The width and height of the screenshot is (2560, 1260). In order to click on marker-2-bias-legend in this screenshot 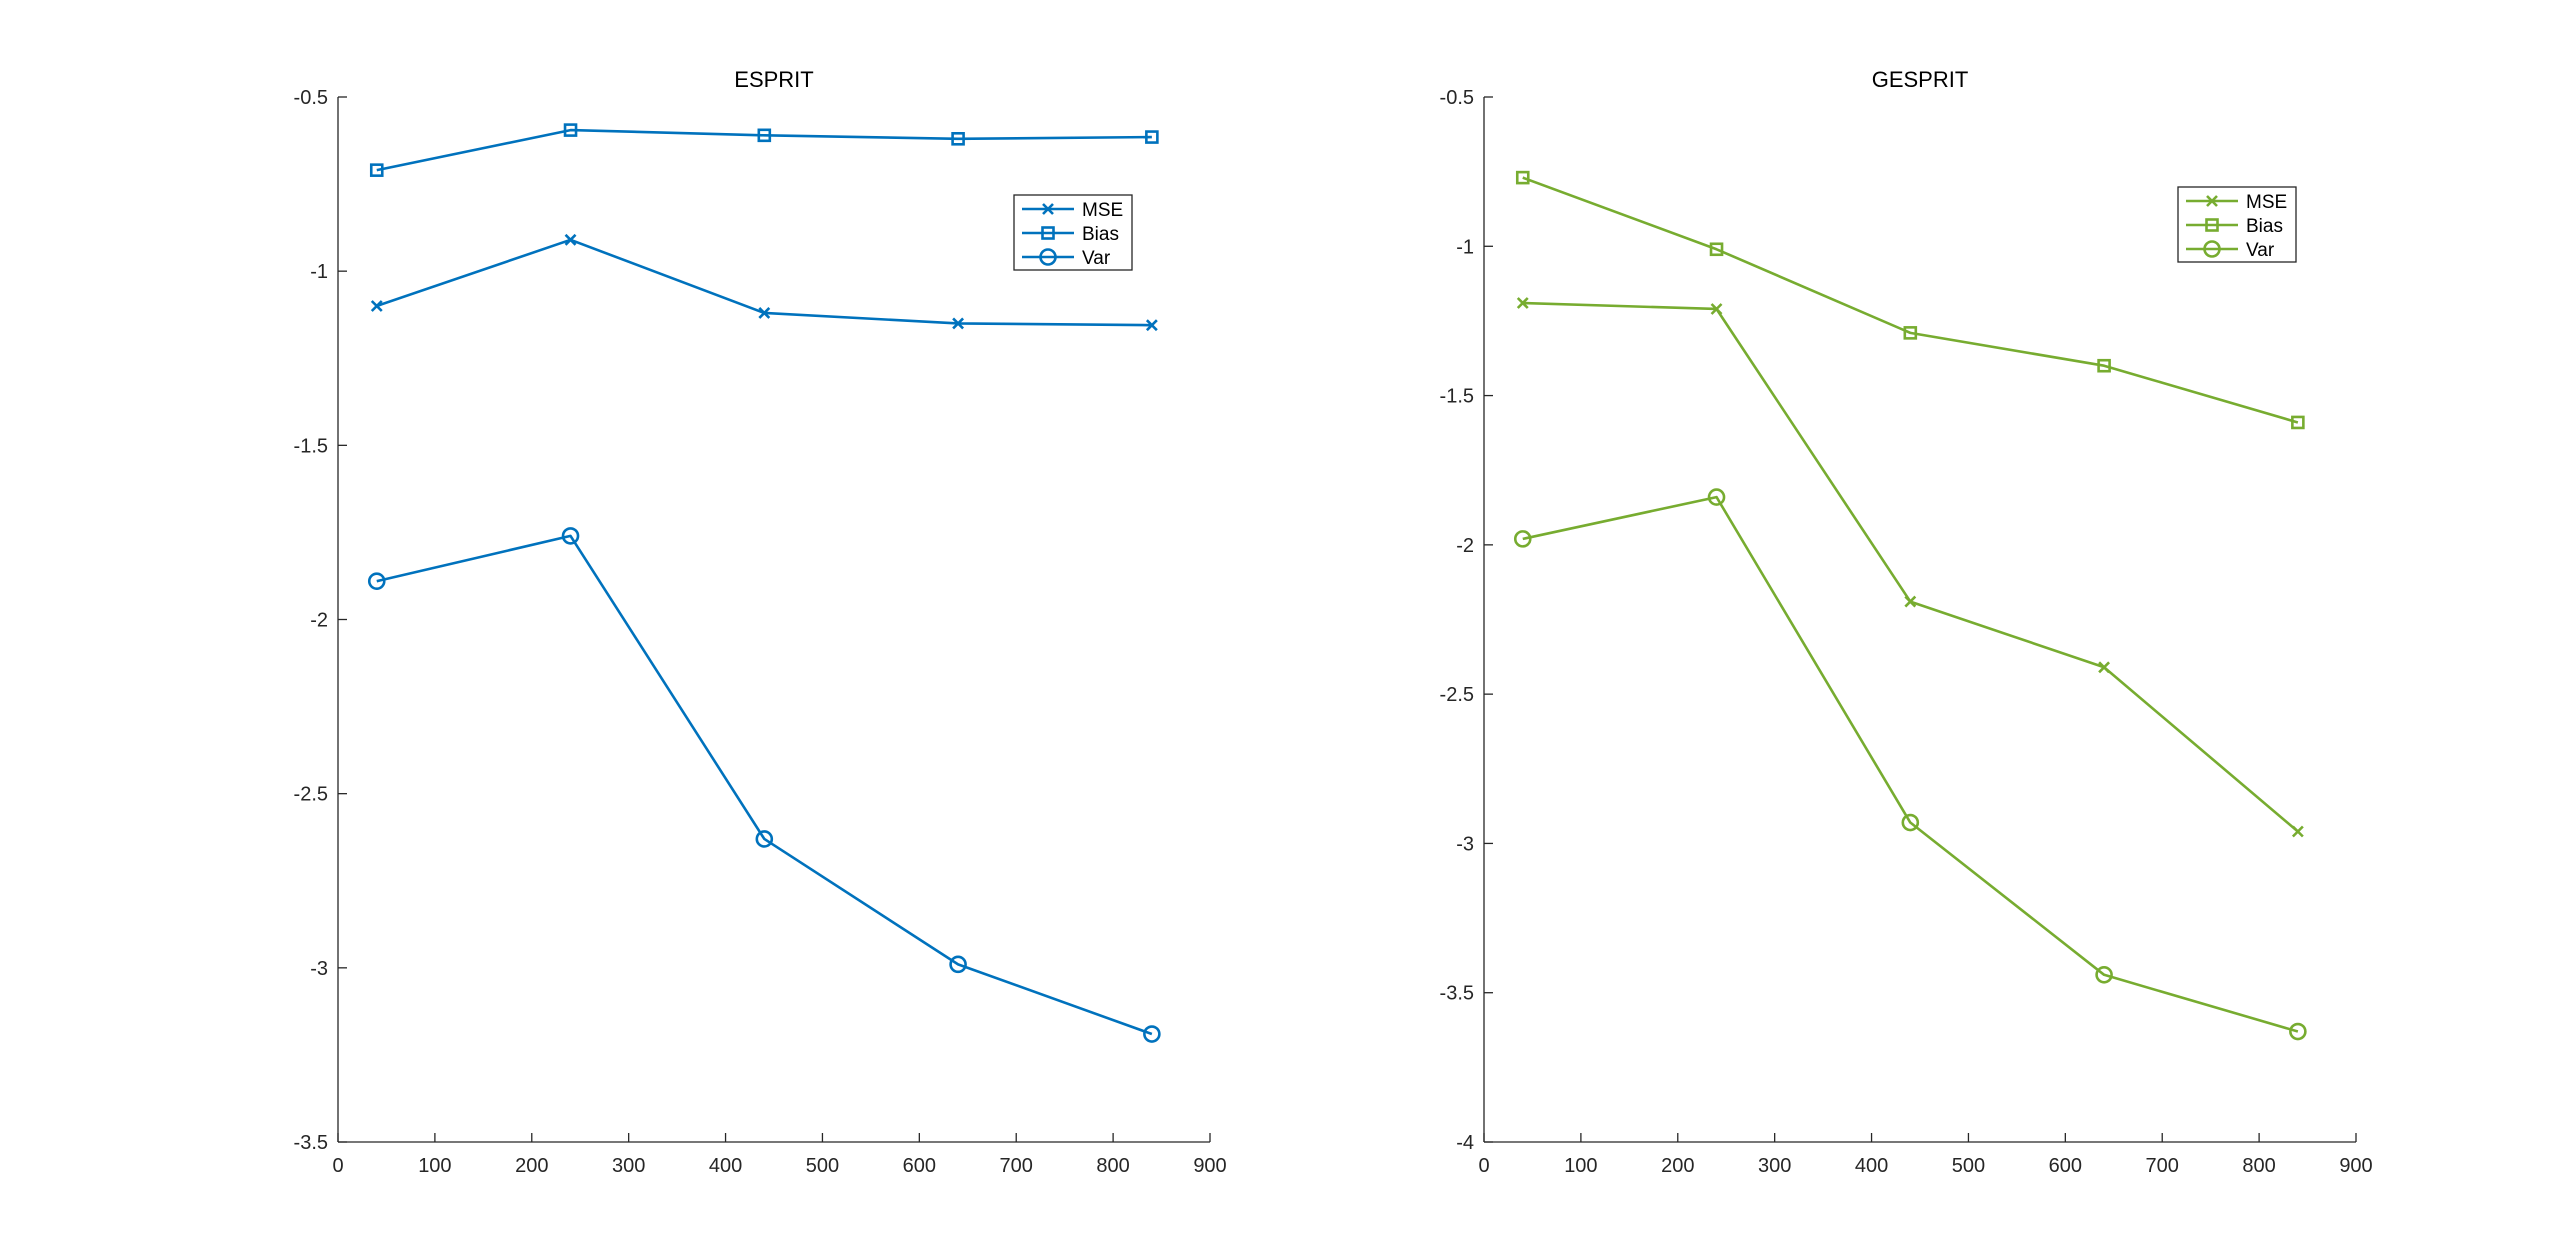, I will do `click(2212, 225)`.